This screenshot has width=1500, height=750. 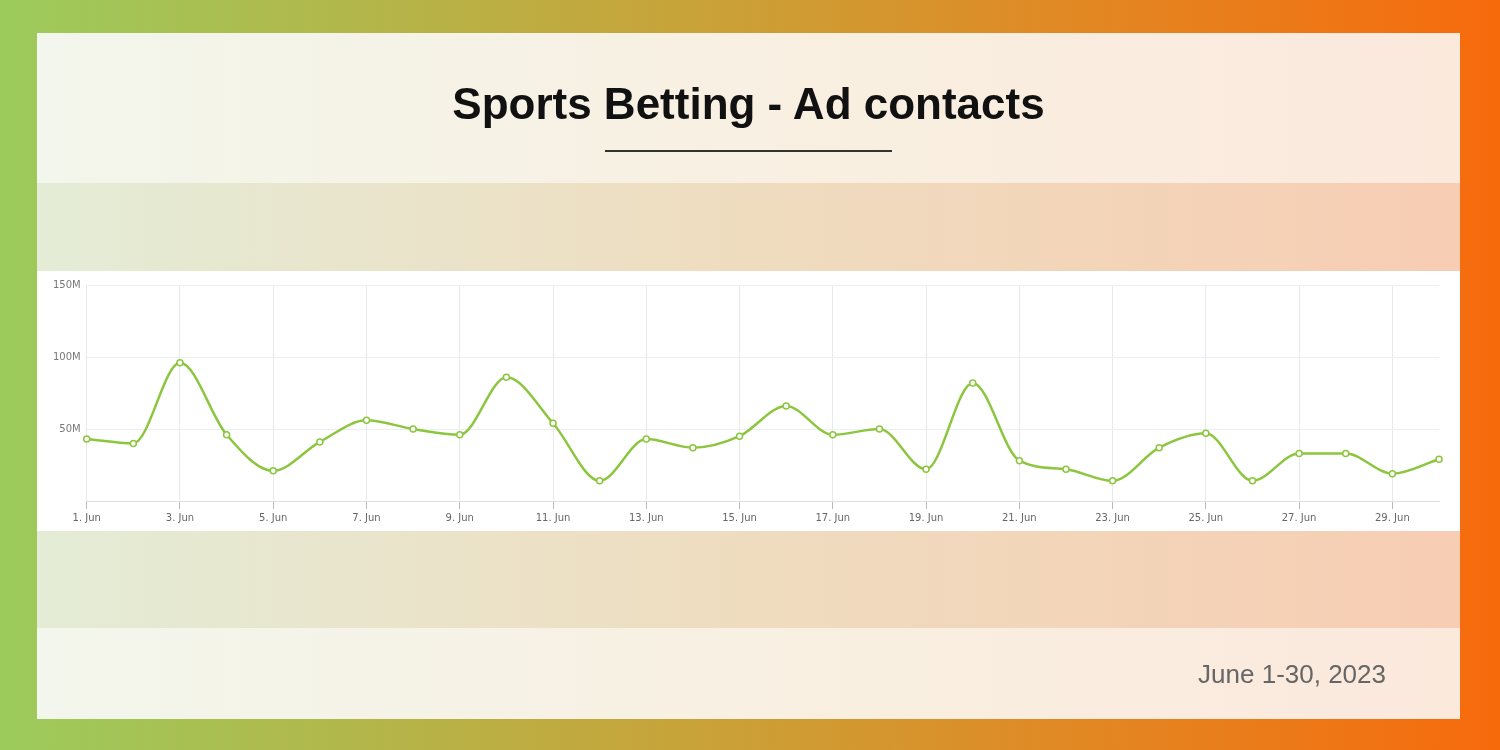 I want to click on x-tick-label: 3. Jun, so click(x=180, y=517).